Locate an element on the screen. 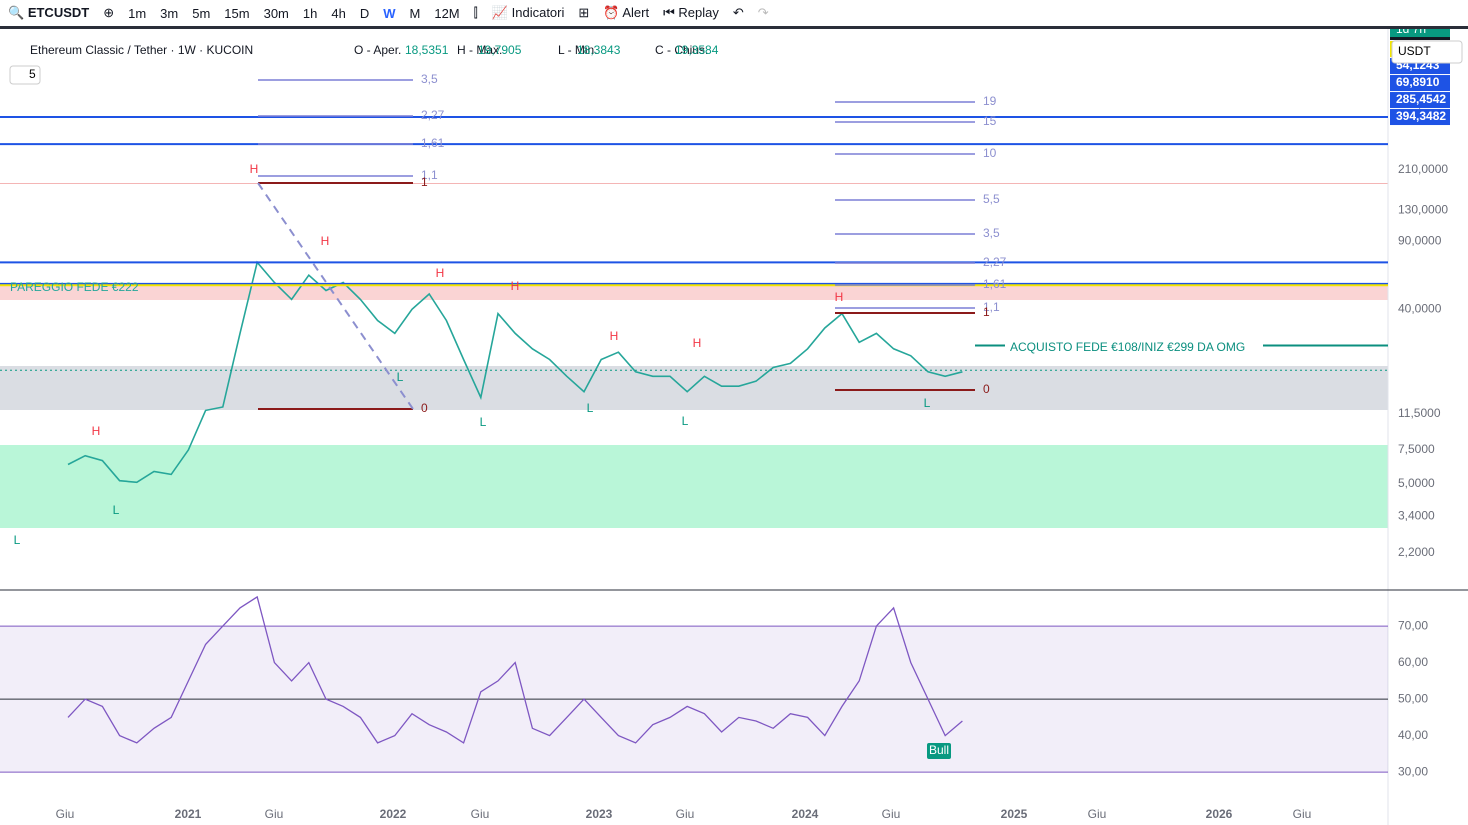  x-tick-label: 2023 is located at coordinates (599, 814).